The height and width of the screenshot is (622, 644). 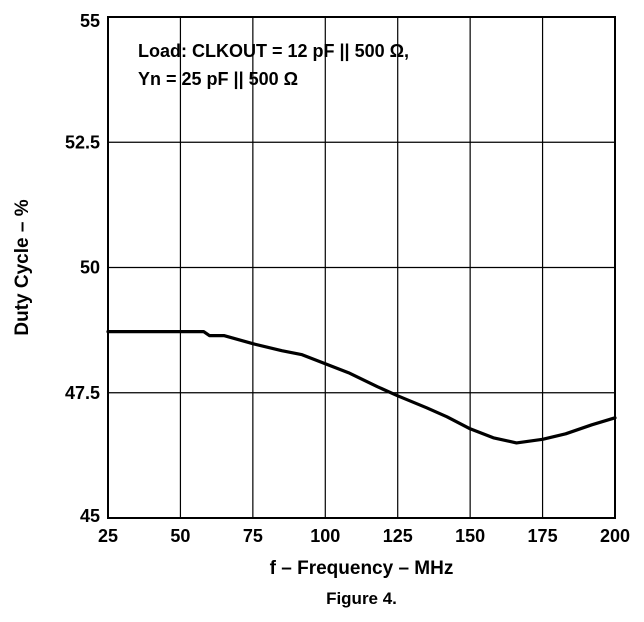 I want to click on y-tick-label: 45, so click(x=90, y=516).